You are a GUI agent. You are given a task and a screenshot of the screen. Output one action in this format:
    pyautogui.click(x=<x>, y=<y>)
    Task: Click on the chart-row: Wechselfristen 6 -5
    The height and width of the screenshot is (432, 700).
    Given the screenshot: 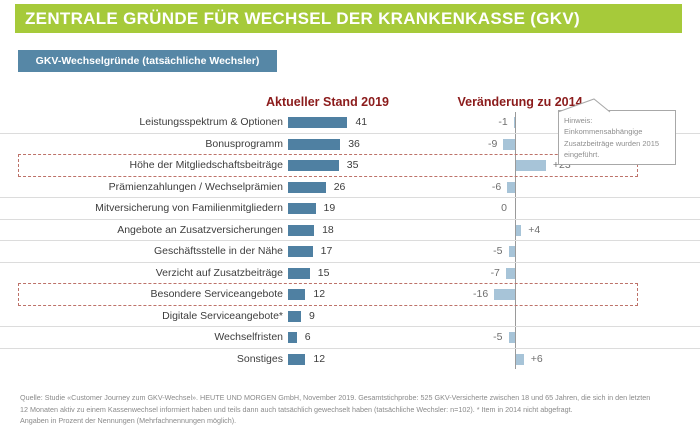 What is the action you would take?
    pyautogui.click(x=350, y=338)
    